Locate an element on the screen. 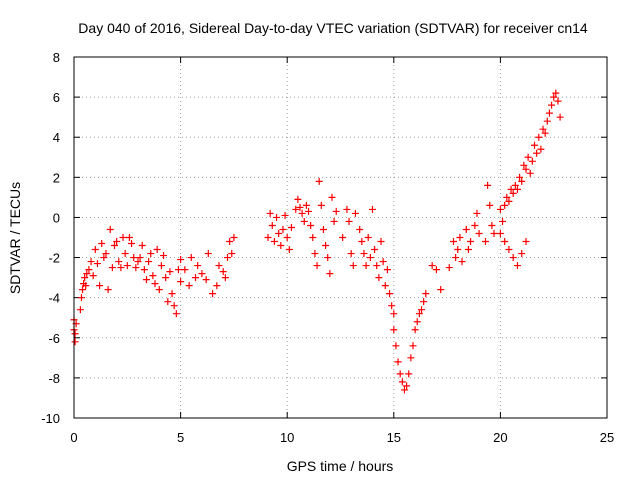  y-tick-label: 4 is located at coordinates (56, 137).